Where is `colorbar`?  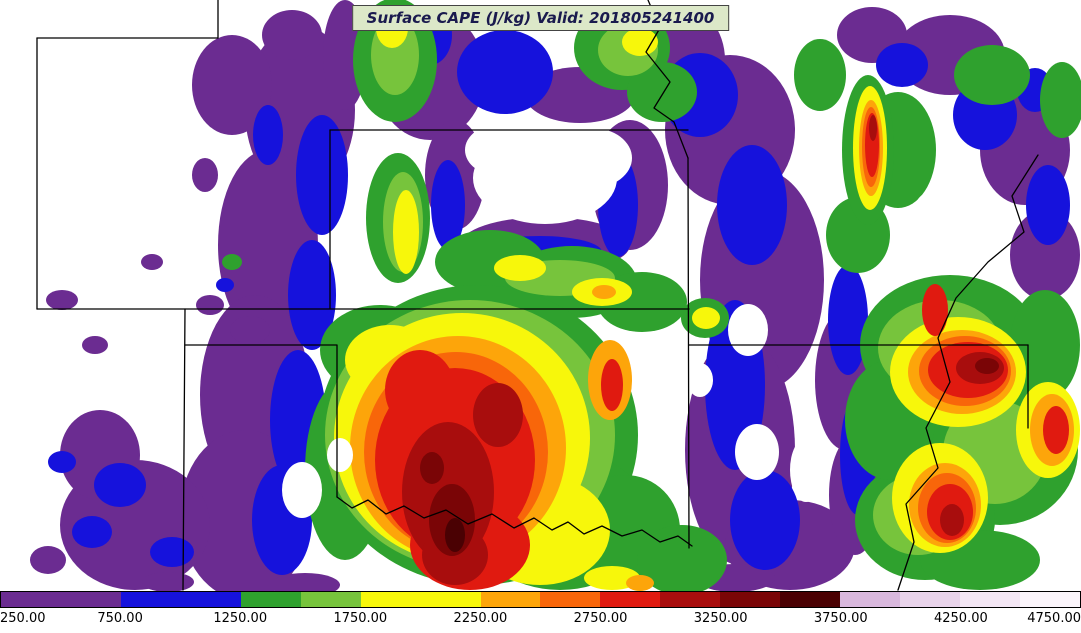
colorbar is located at coordinates (540, 599).